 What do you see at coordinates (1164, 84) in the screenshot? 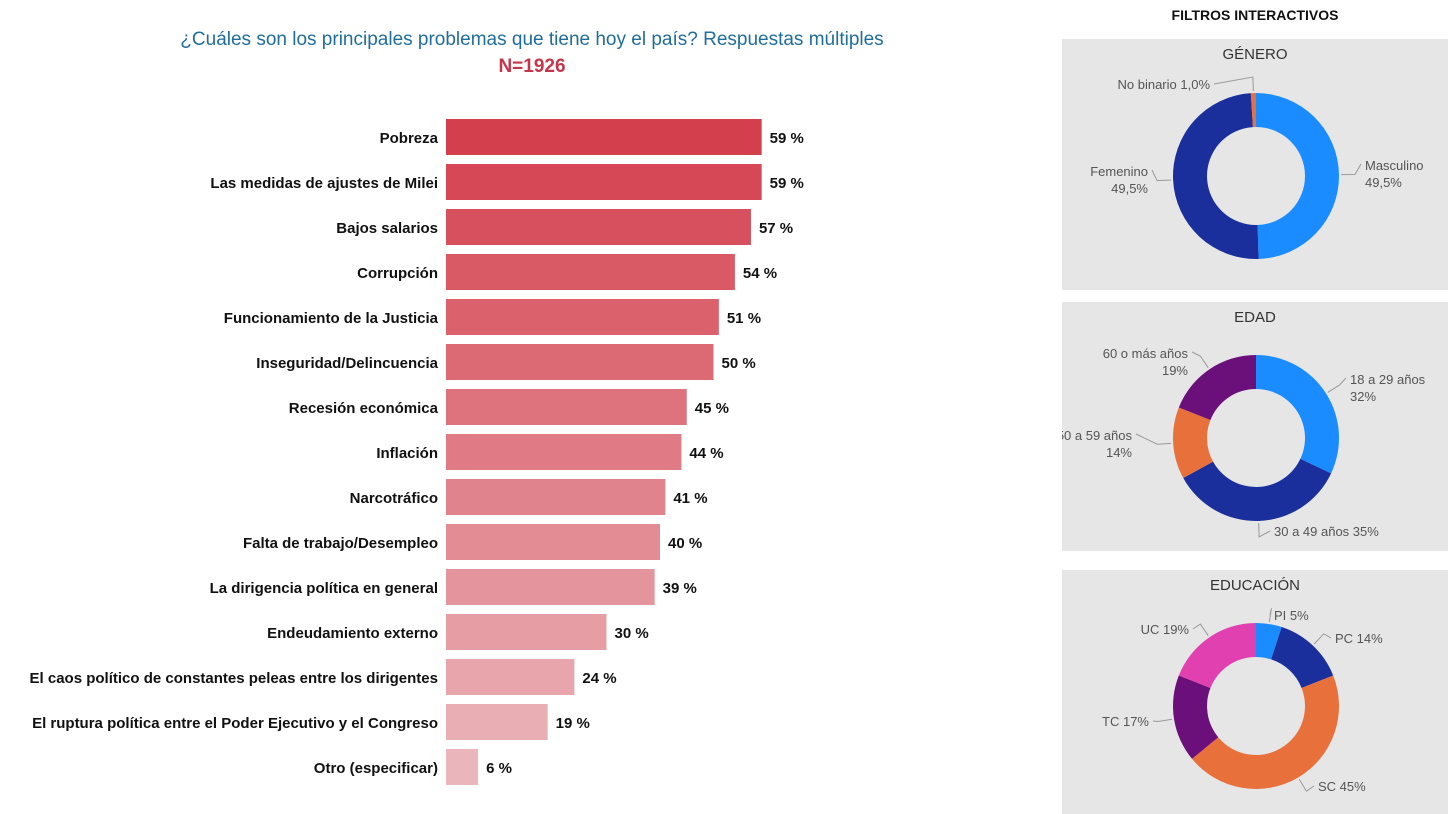
I see `slice-label: No binario 1,0%` at bounding box center [1164, 84].